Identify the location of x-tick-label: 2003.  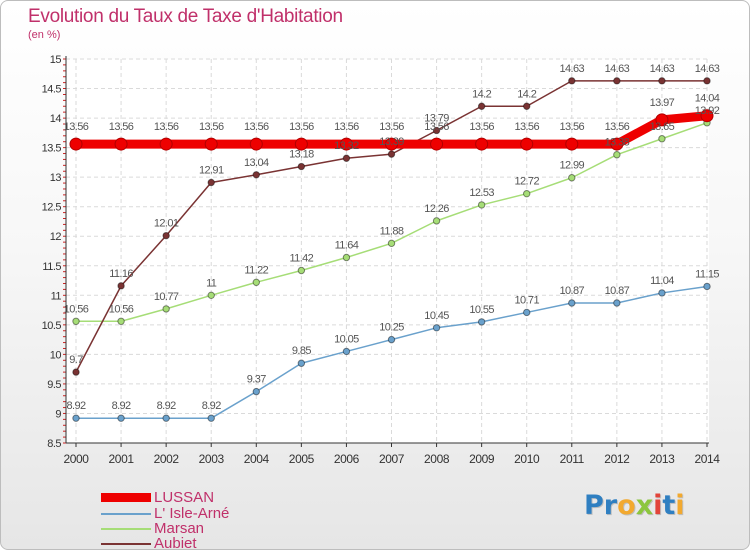
(212, 459).